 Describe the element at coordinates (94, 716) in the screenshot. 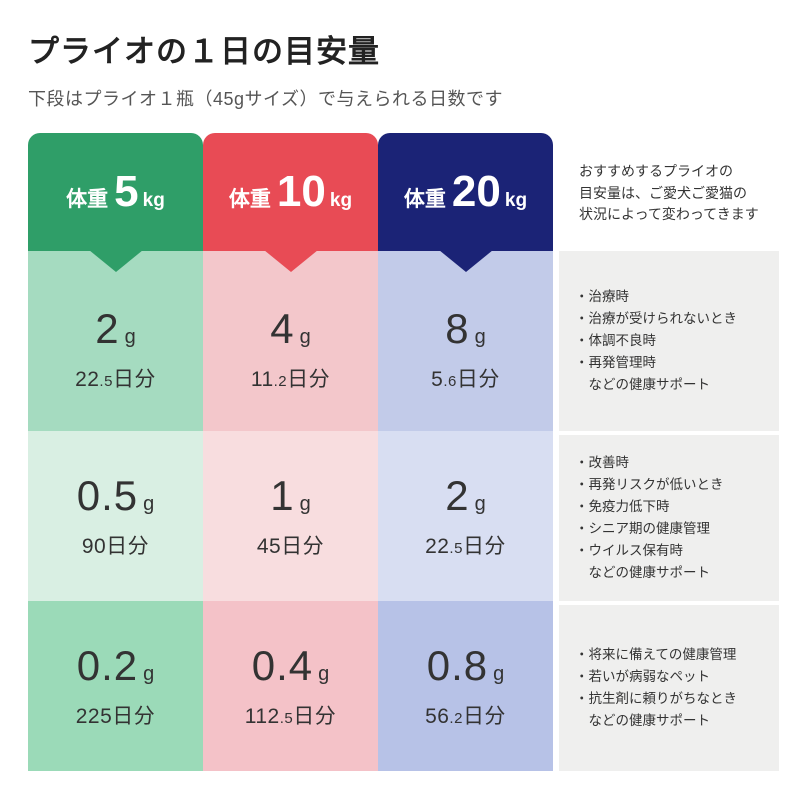

I see `days-int: 225` at that location.